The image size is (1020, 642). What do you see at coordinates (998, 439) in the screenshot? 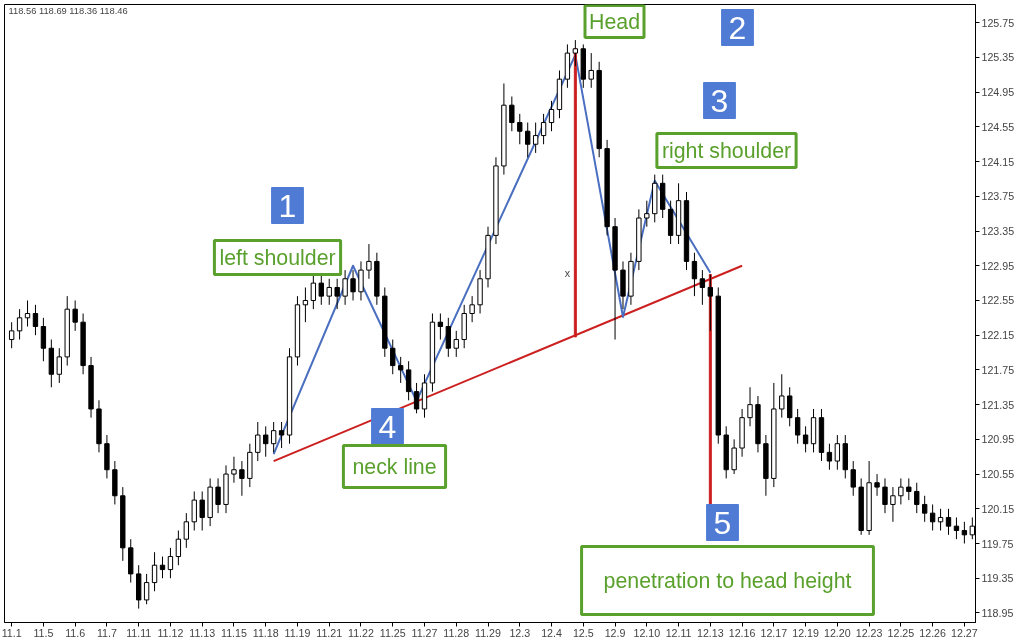
I see `y-tick-label: 120.95` at bounding box center [998, 439].